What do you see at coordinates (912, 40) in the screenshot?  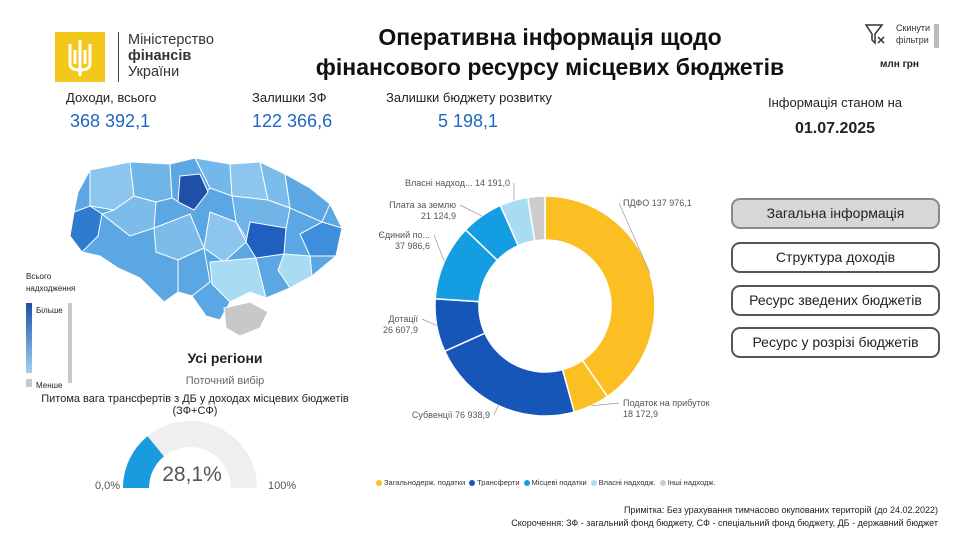 I see `reset-label-line-2: фільтри` at bounding box center [912, 40].